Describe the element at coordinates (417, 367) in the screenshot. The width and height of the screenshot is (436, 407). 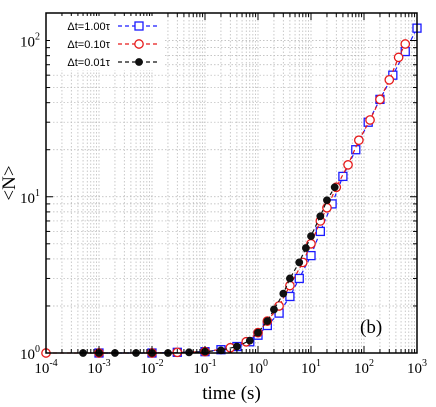
I see `x-tick-label: 10³` at that location.